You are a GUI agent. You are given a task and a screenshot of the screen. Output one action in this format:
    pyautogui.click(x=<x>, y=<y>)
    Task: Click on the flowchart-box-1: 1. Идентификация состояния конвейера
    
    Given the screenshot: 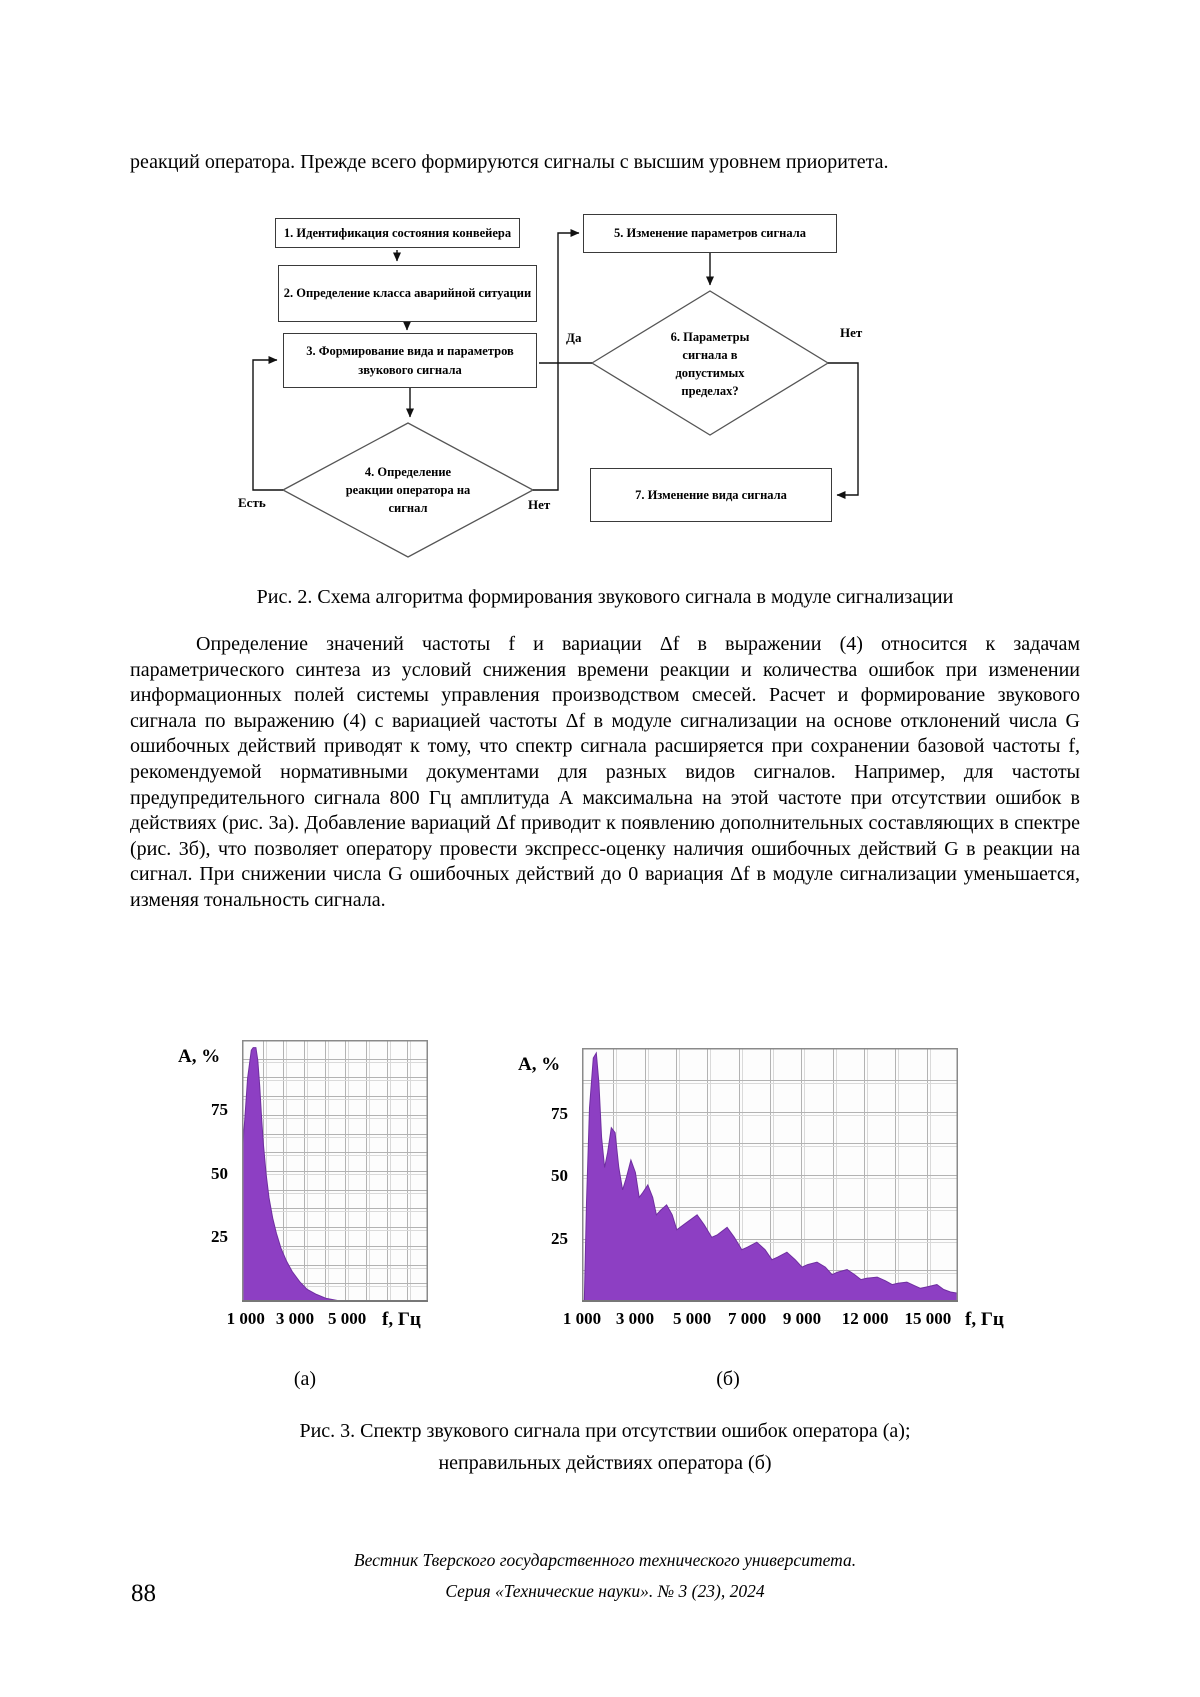 What is the action you would take?
    pyautogui.click(x=397, y=233)
    